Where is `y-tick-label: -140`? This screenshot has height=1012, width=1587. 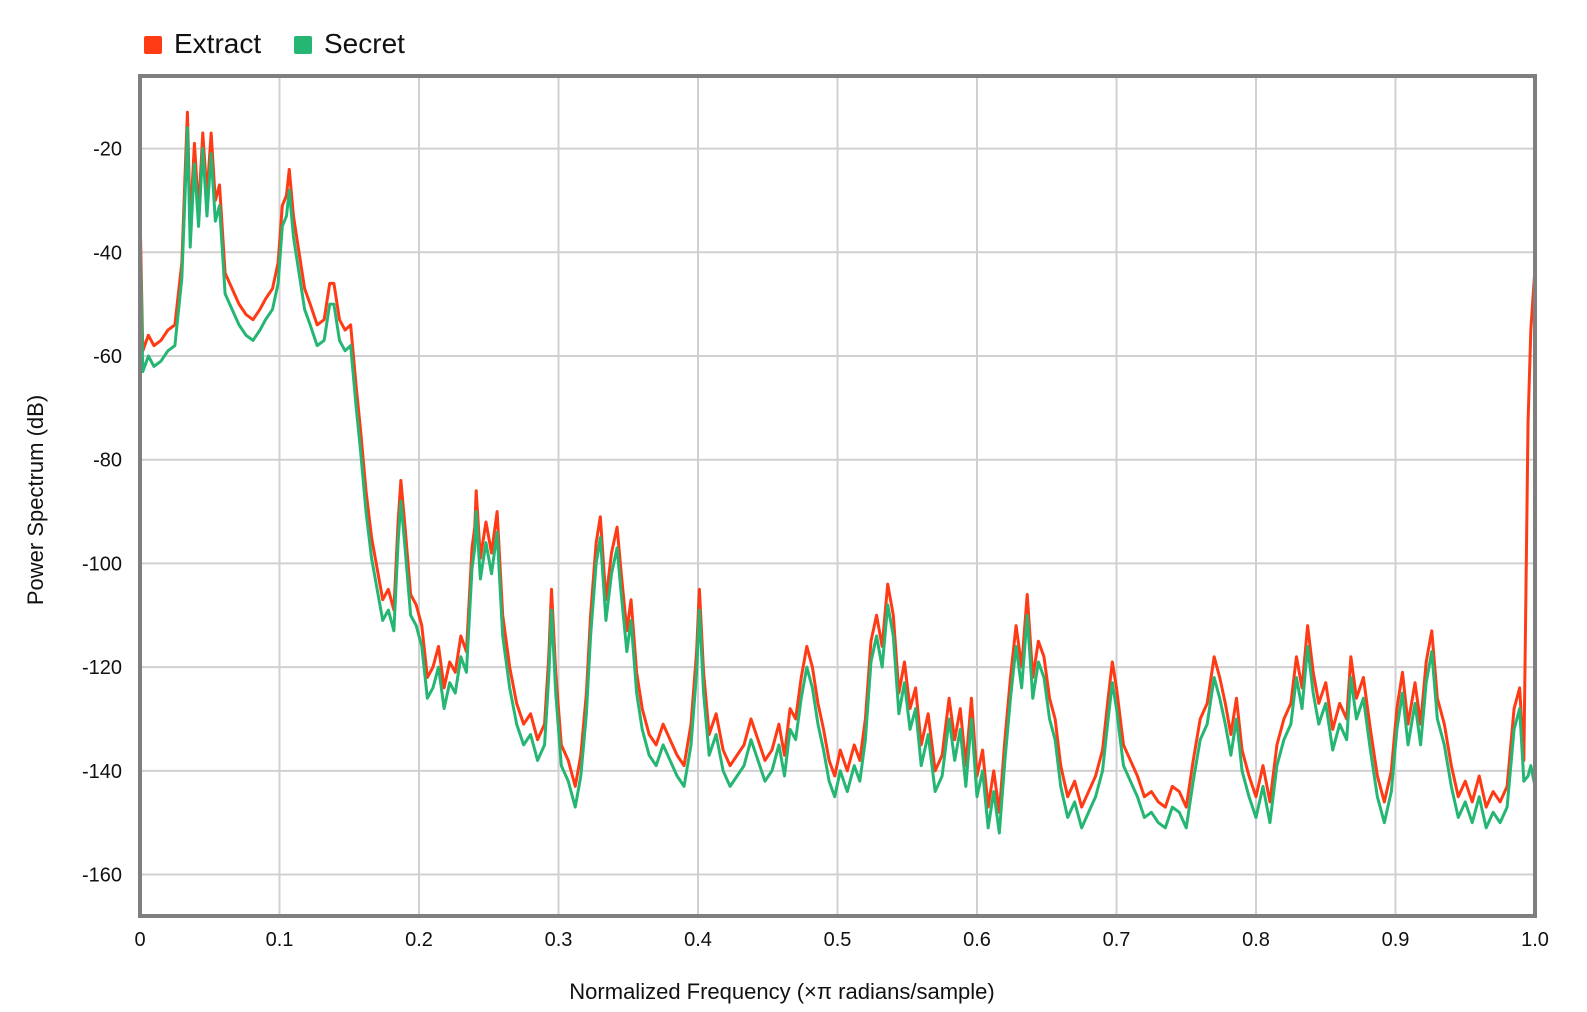
y-tick-label: -140 is located at coordinates (102, 772).